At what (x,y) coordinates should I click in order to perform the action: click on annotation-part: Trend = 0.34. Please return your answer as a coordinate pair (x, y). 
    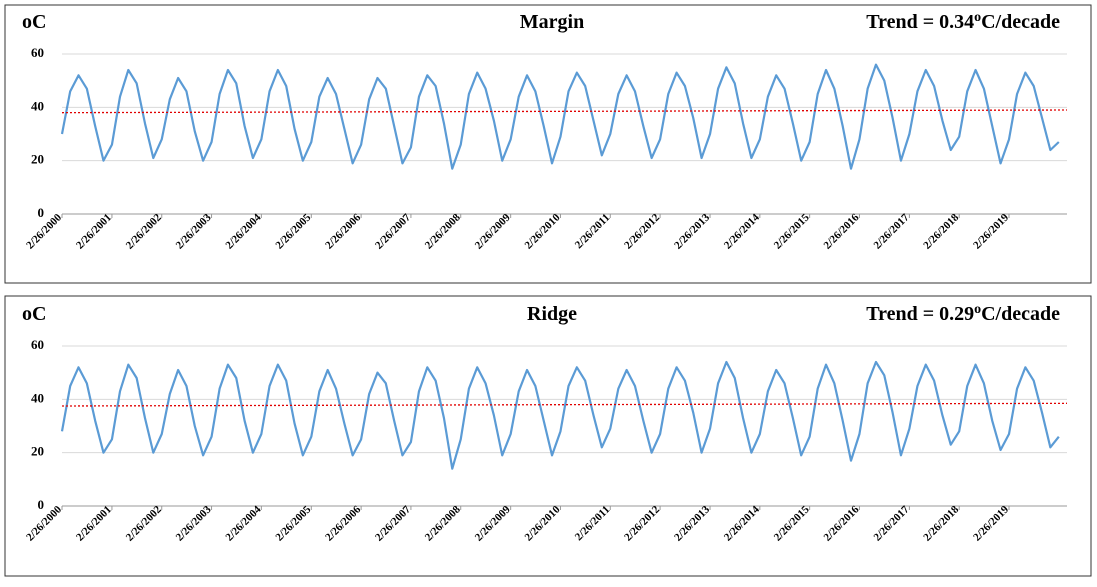
    Looking at the image, I should click on (920, 22).